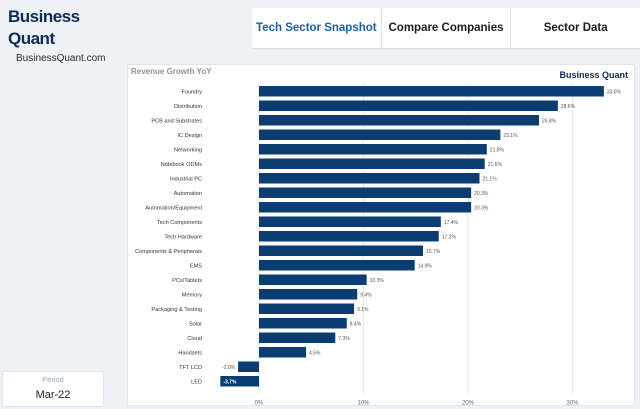 This screenshot has height=409, width=640. Describe the element at coordinates (356, 324) in the screenshot. I see `data-label: 8.4%` at that location.